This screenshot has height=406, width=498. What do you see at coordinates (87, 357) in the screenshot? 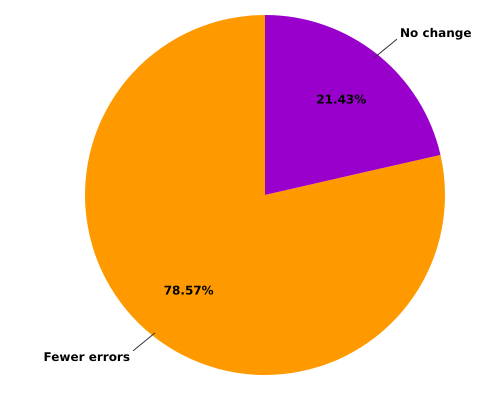
I see `slice-label: Fewer errors` at bounding box center [87, 357].